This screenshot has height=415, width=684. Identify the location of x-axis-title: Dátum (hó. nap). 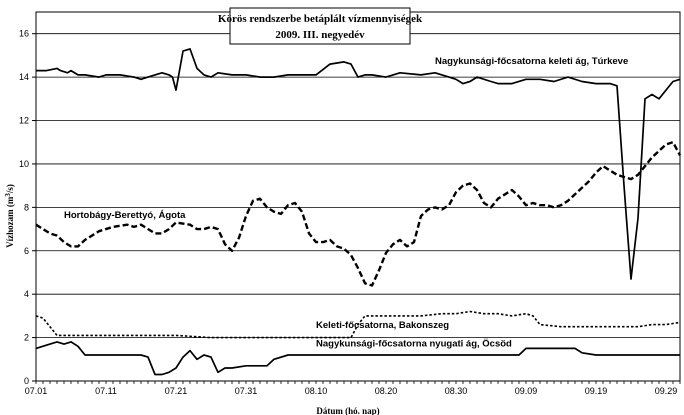
(347, 410).